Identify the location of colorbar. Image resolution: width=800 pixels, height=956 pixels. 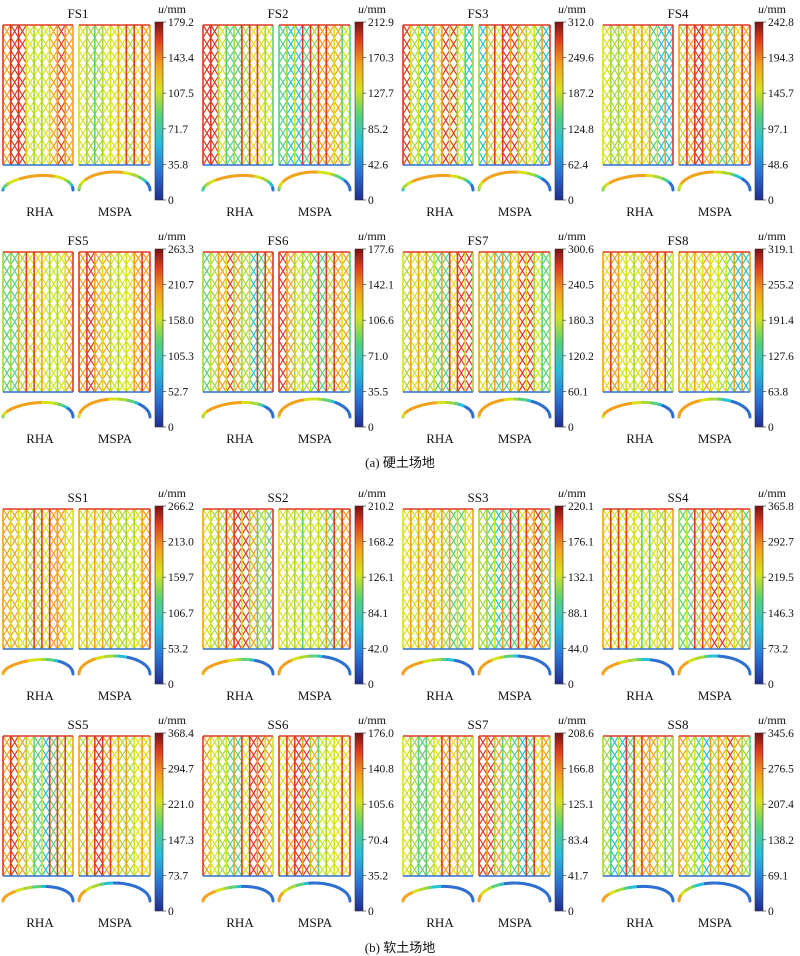
(159, 595).